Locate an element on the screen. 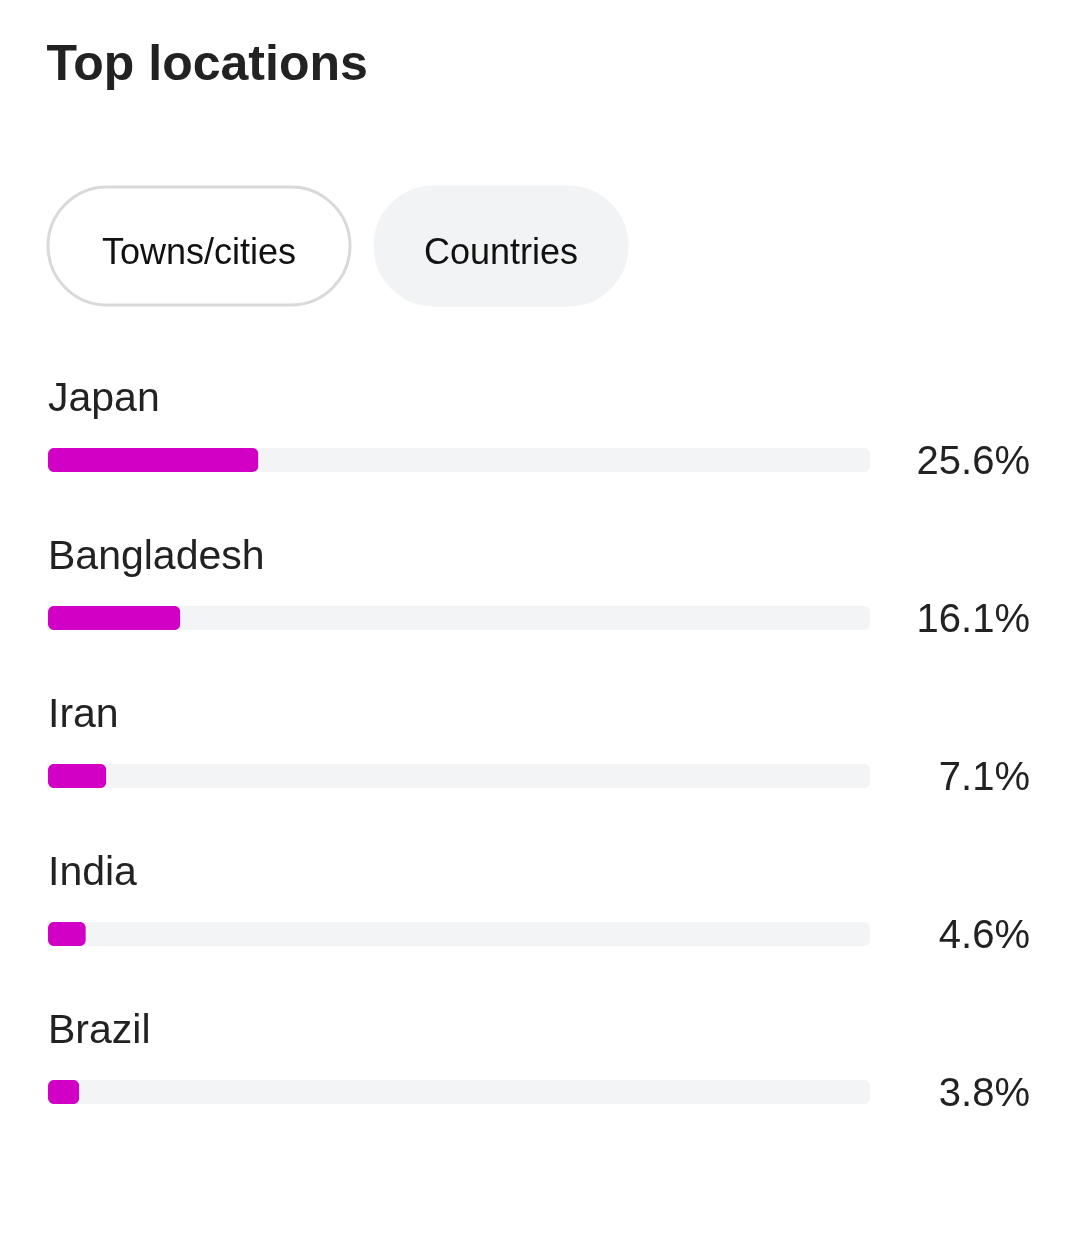 This screenshot has height=1259, width=1080. data-label: 25.6% is located at coordinates (973, 460).